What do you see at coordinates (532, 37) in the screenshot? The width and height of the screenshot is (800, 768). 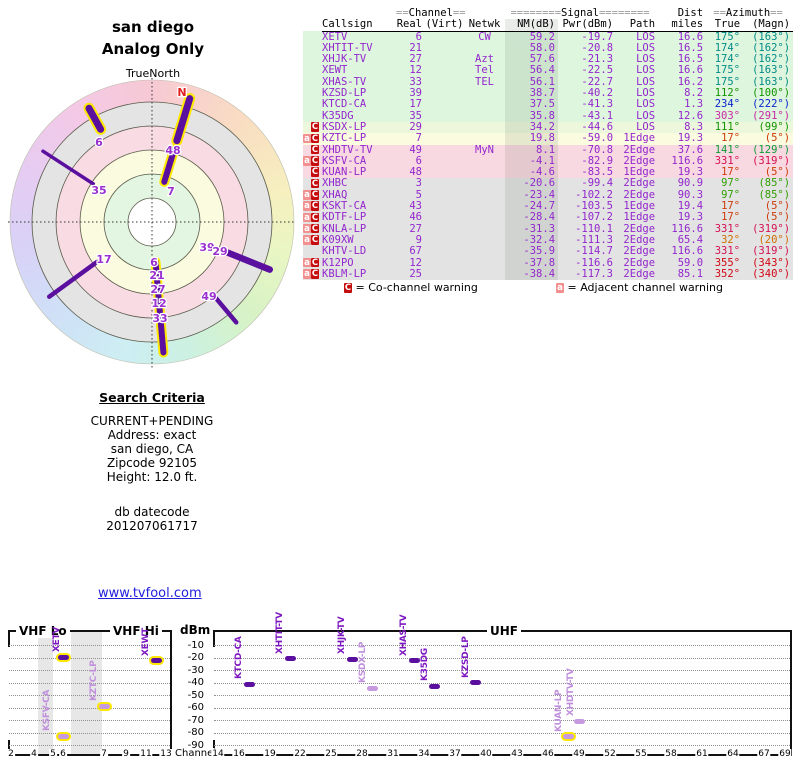 I see `nm-db-cell: 59.2` at bounding box center [532, 37].